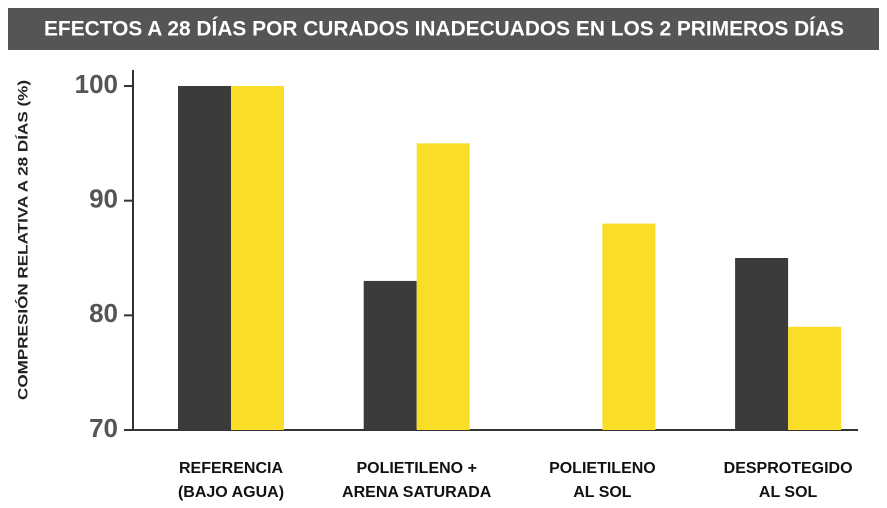  I want to click on y-tick-label: 90, so click(103, 199).